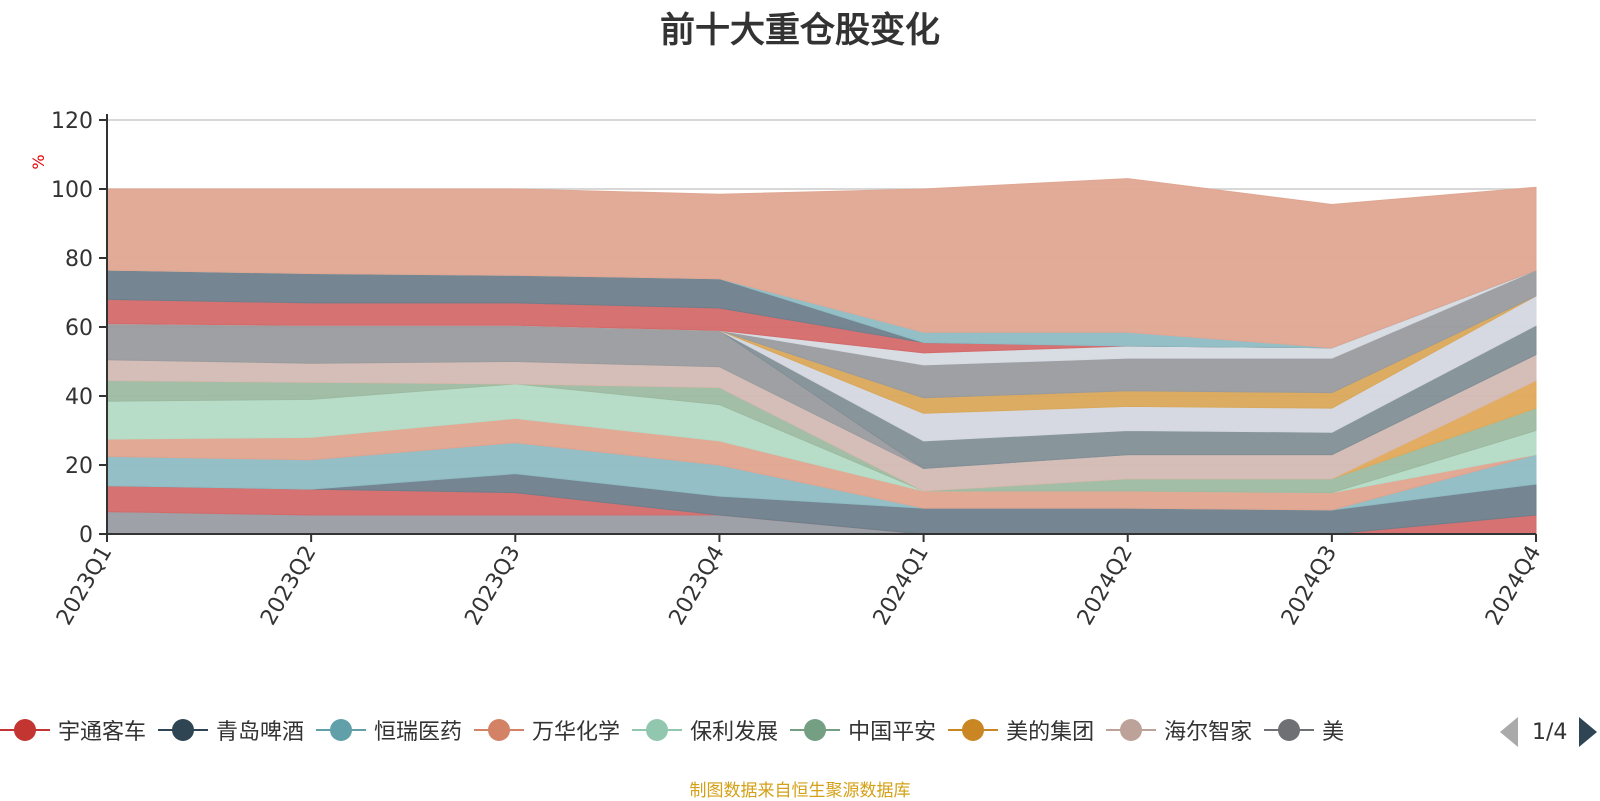 Image resolution: width=1600 pixels, height=801 pixels. I want to click on x-tick-label: 2023Q2, so click(288, 586).